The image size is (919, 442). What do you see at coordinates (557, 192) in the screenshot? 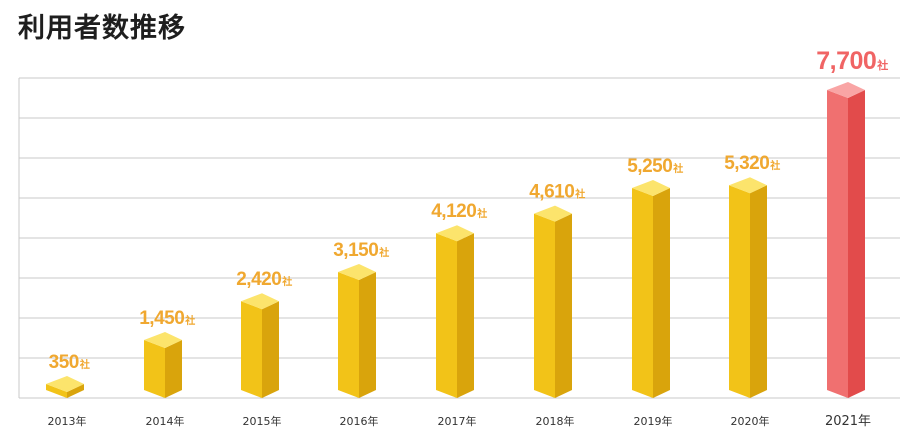
I see `bar-value-label: 4,610社` at bounding box center [557, 192].